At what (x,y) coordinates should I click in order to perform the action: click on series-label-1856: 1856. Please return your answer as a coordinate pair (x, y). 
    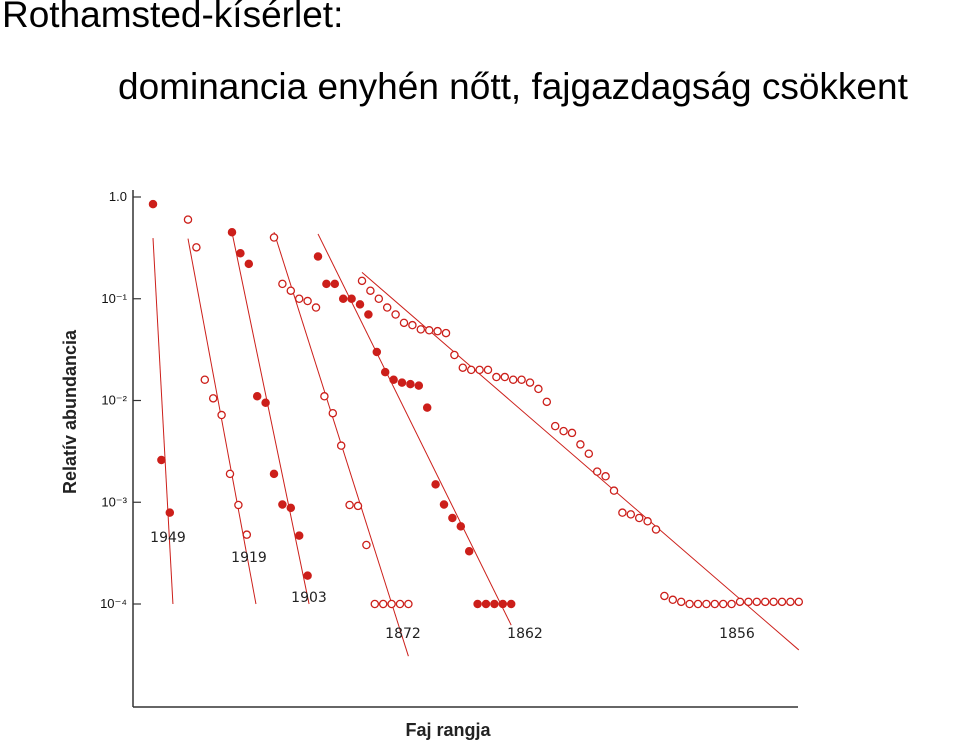
    Looking at the image, I should click on (737, 634).